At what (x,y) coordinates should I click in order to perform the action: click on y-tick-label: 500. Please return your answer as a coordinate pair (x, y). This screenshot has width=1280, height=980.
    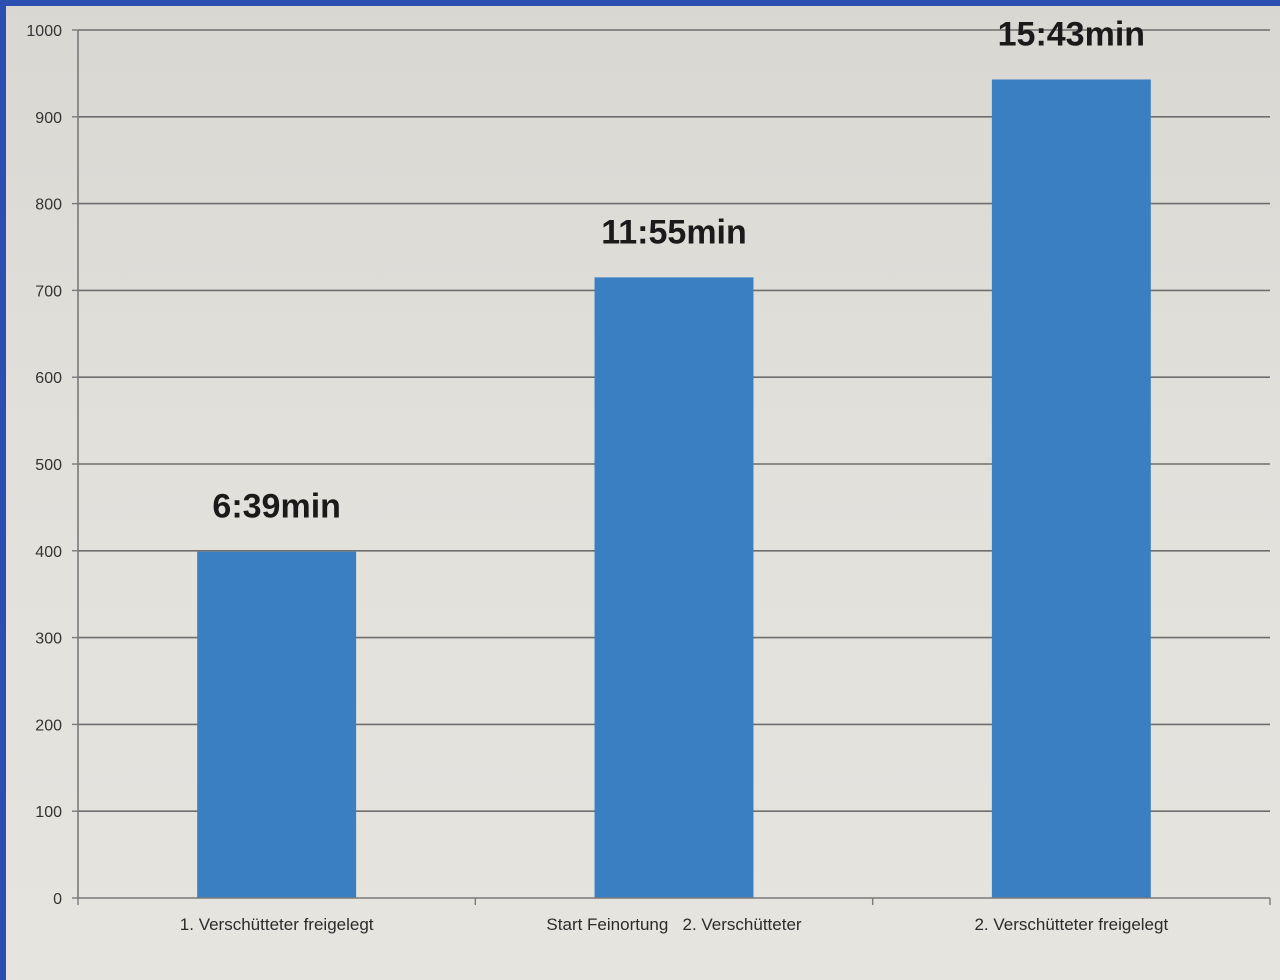
    Looking at the image, I should click on (48, 465).